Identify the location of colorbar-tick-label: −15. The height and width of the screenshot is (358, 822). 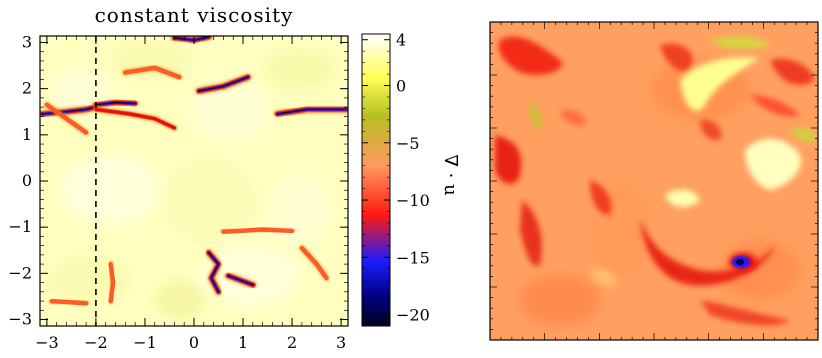
(413, 257).